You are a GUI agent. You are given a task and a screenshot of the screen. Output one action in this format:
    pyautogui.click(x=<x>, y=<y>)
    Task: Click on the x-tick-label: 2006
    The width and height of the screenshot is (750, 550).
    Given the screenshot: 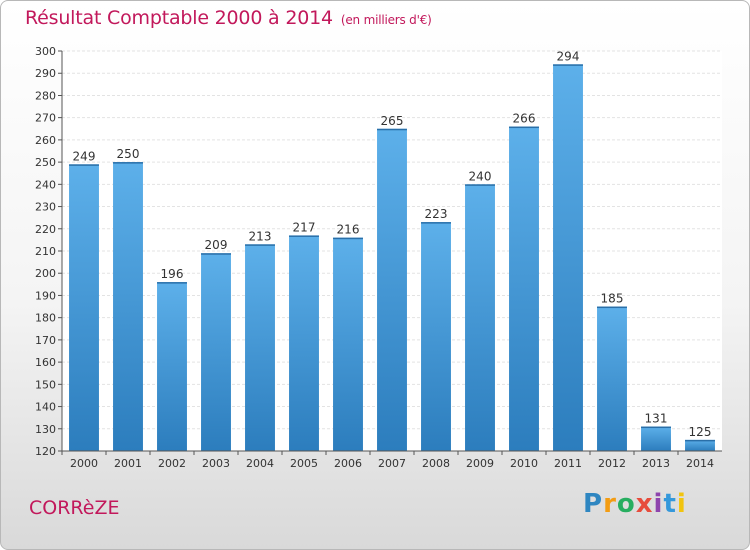 What is the action you would take?
    pyautogui.click(x=348, y=463)
    